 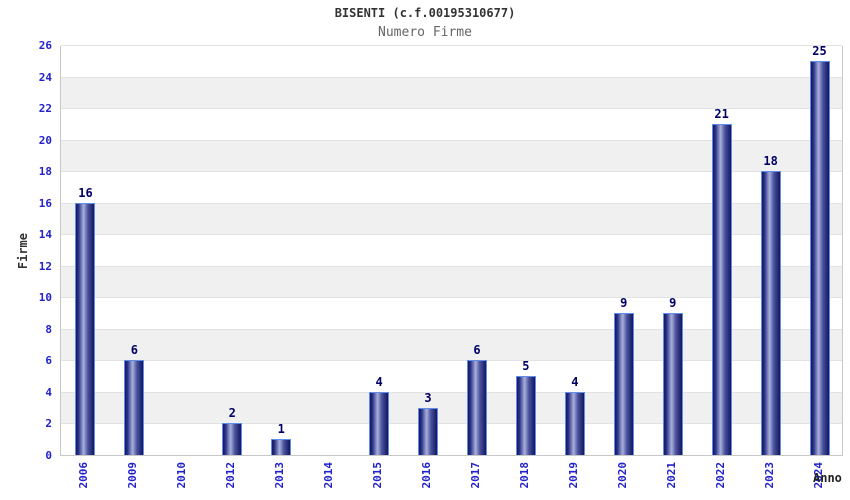 I want to click on y-tick-label: 6, so click(x=48, y=361).